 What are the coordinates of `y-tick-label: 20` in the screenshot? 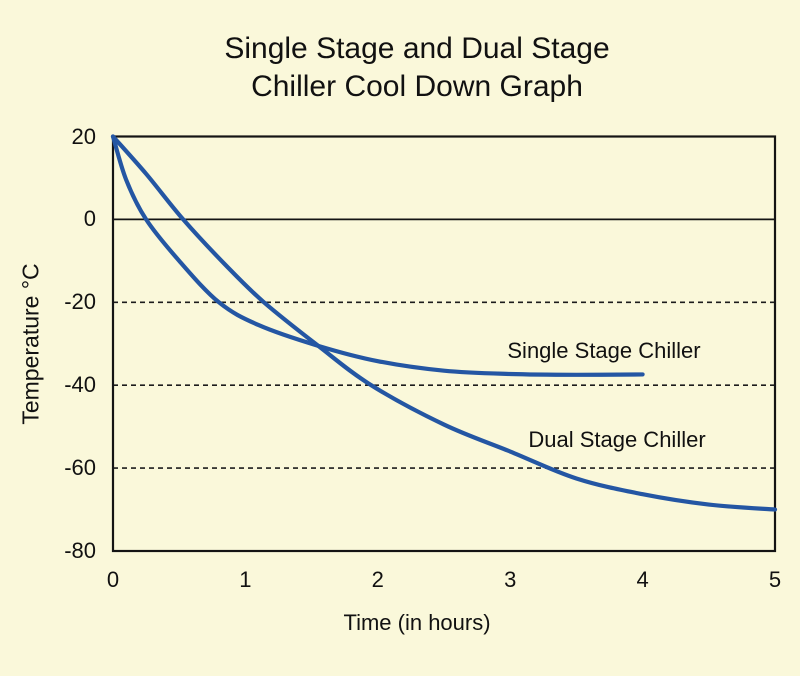 It's located at (83, 136).